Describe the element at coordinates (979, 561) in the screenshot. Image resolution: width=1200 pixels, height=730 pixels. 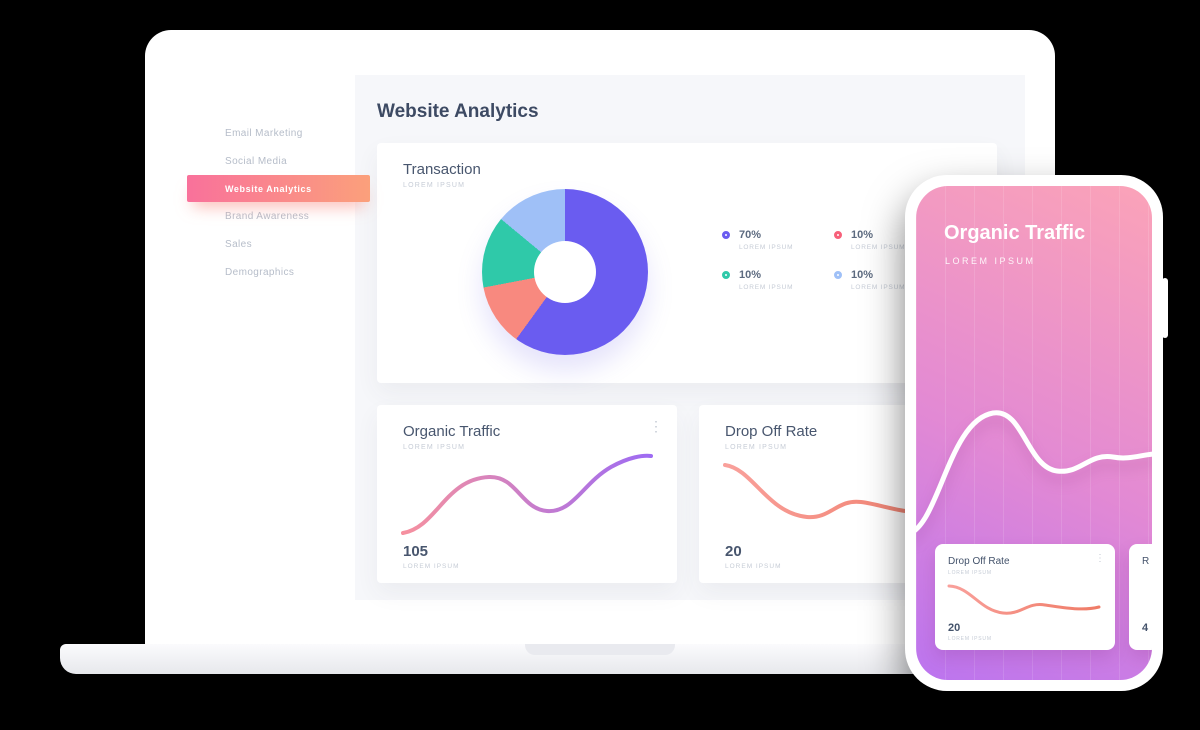
I see `phone-dropoff-title: Drop Off Rate` at that location.